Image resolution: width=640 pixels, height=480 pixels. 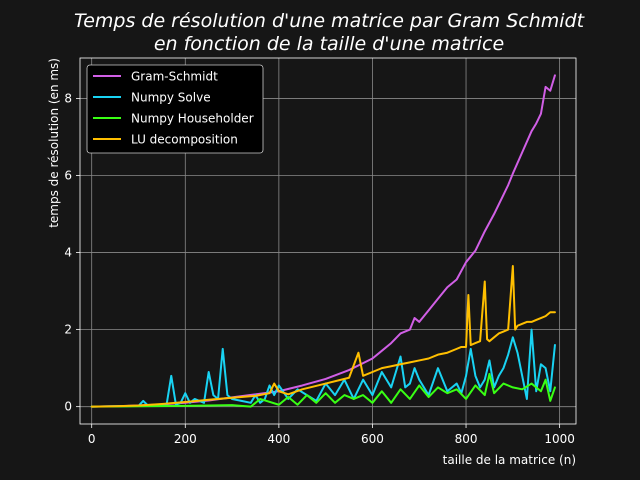 I want to click on x-tick-label: 600, so click(x=372, y=439).